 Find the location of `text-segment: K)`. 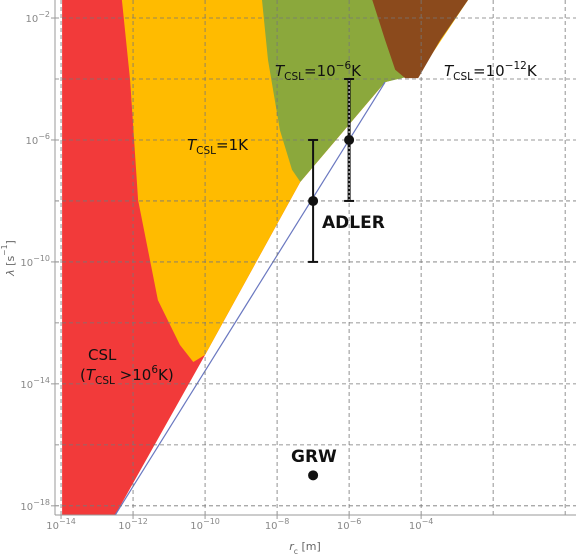

text-segment: K) is located at coordinates (166, 375).